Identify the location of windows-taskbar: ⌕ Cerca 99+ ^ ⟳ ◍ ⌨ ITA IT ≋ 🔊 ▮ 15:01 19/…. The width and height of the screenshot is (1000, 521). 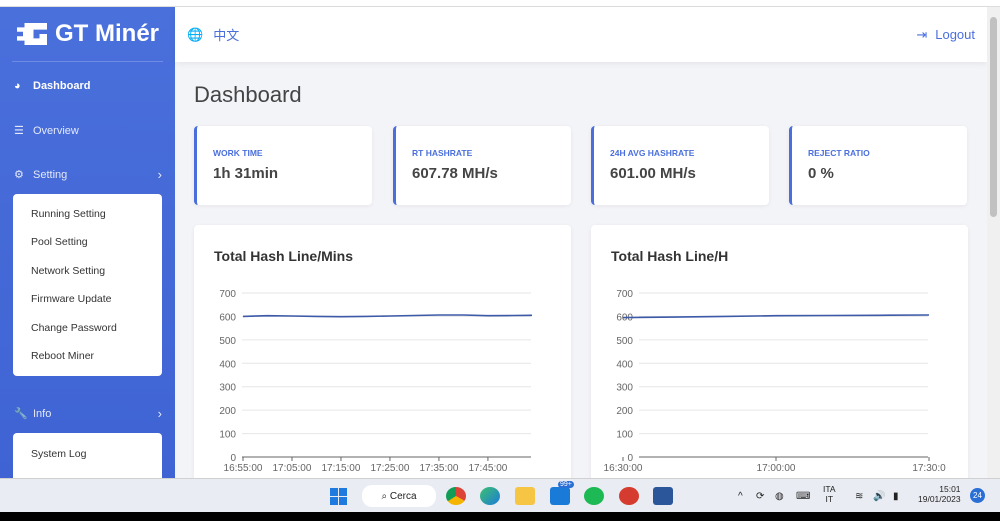
(500, 495).